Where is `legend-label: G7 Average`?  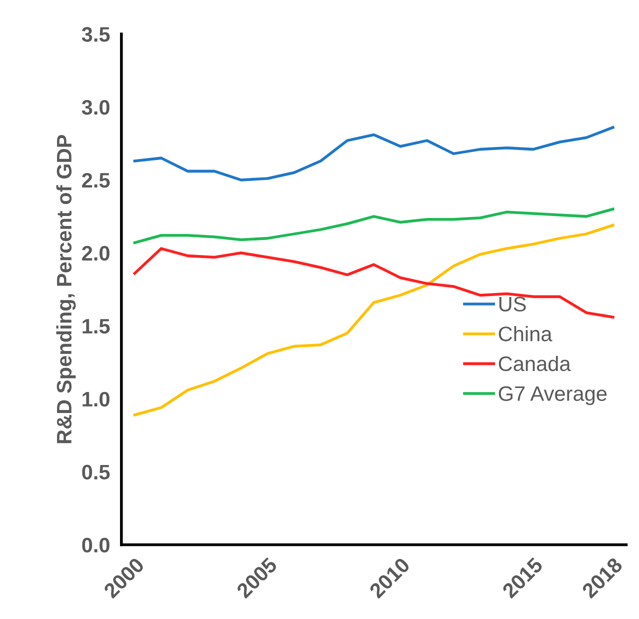 legend-label: G7 Average is located at coordinates (552, 396).